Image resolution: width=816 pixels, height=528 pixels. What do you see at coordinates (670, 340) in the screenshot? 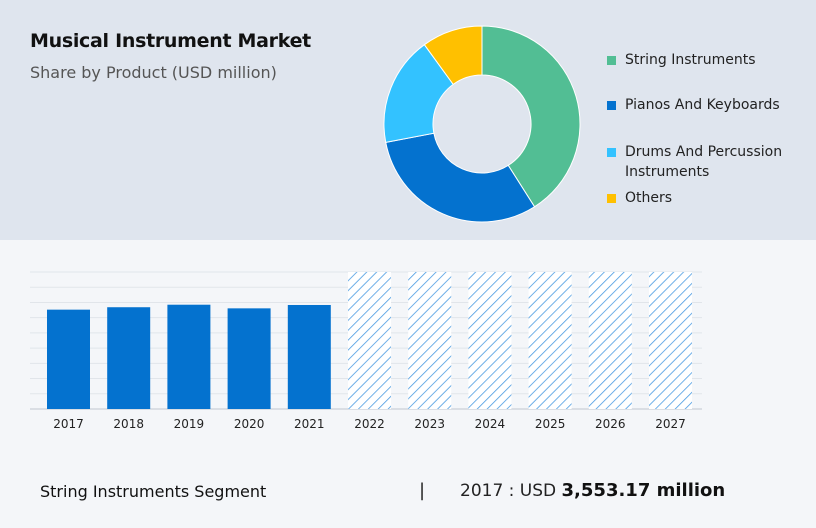
I see `forecast-bar-2027` at bounding box center [670, 340].